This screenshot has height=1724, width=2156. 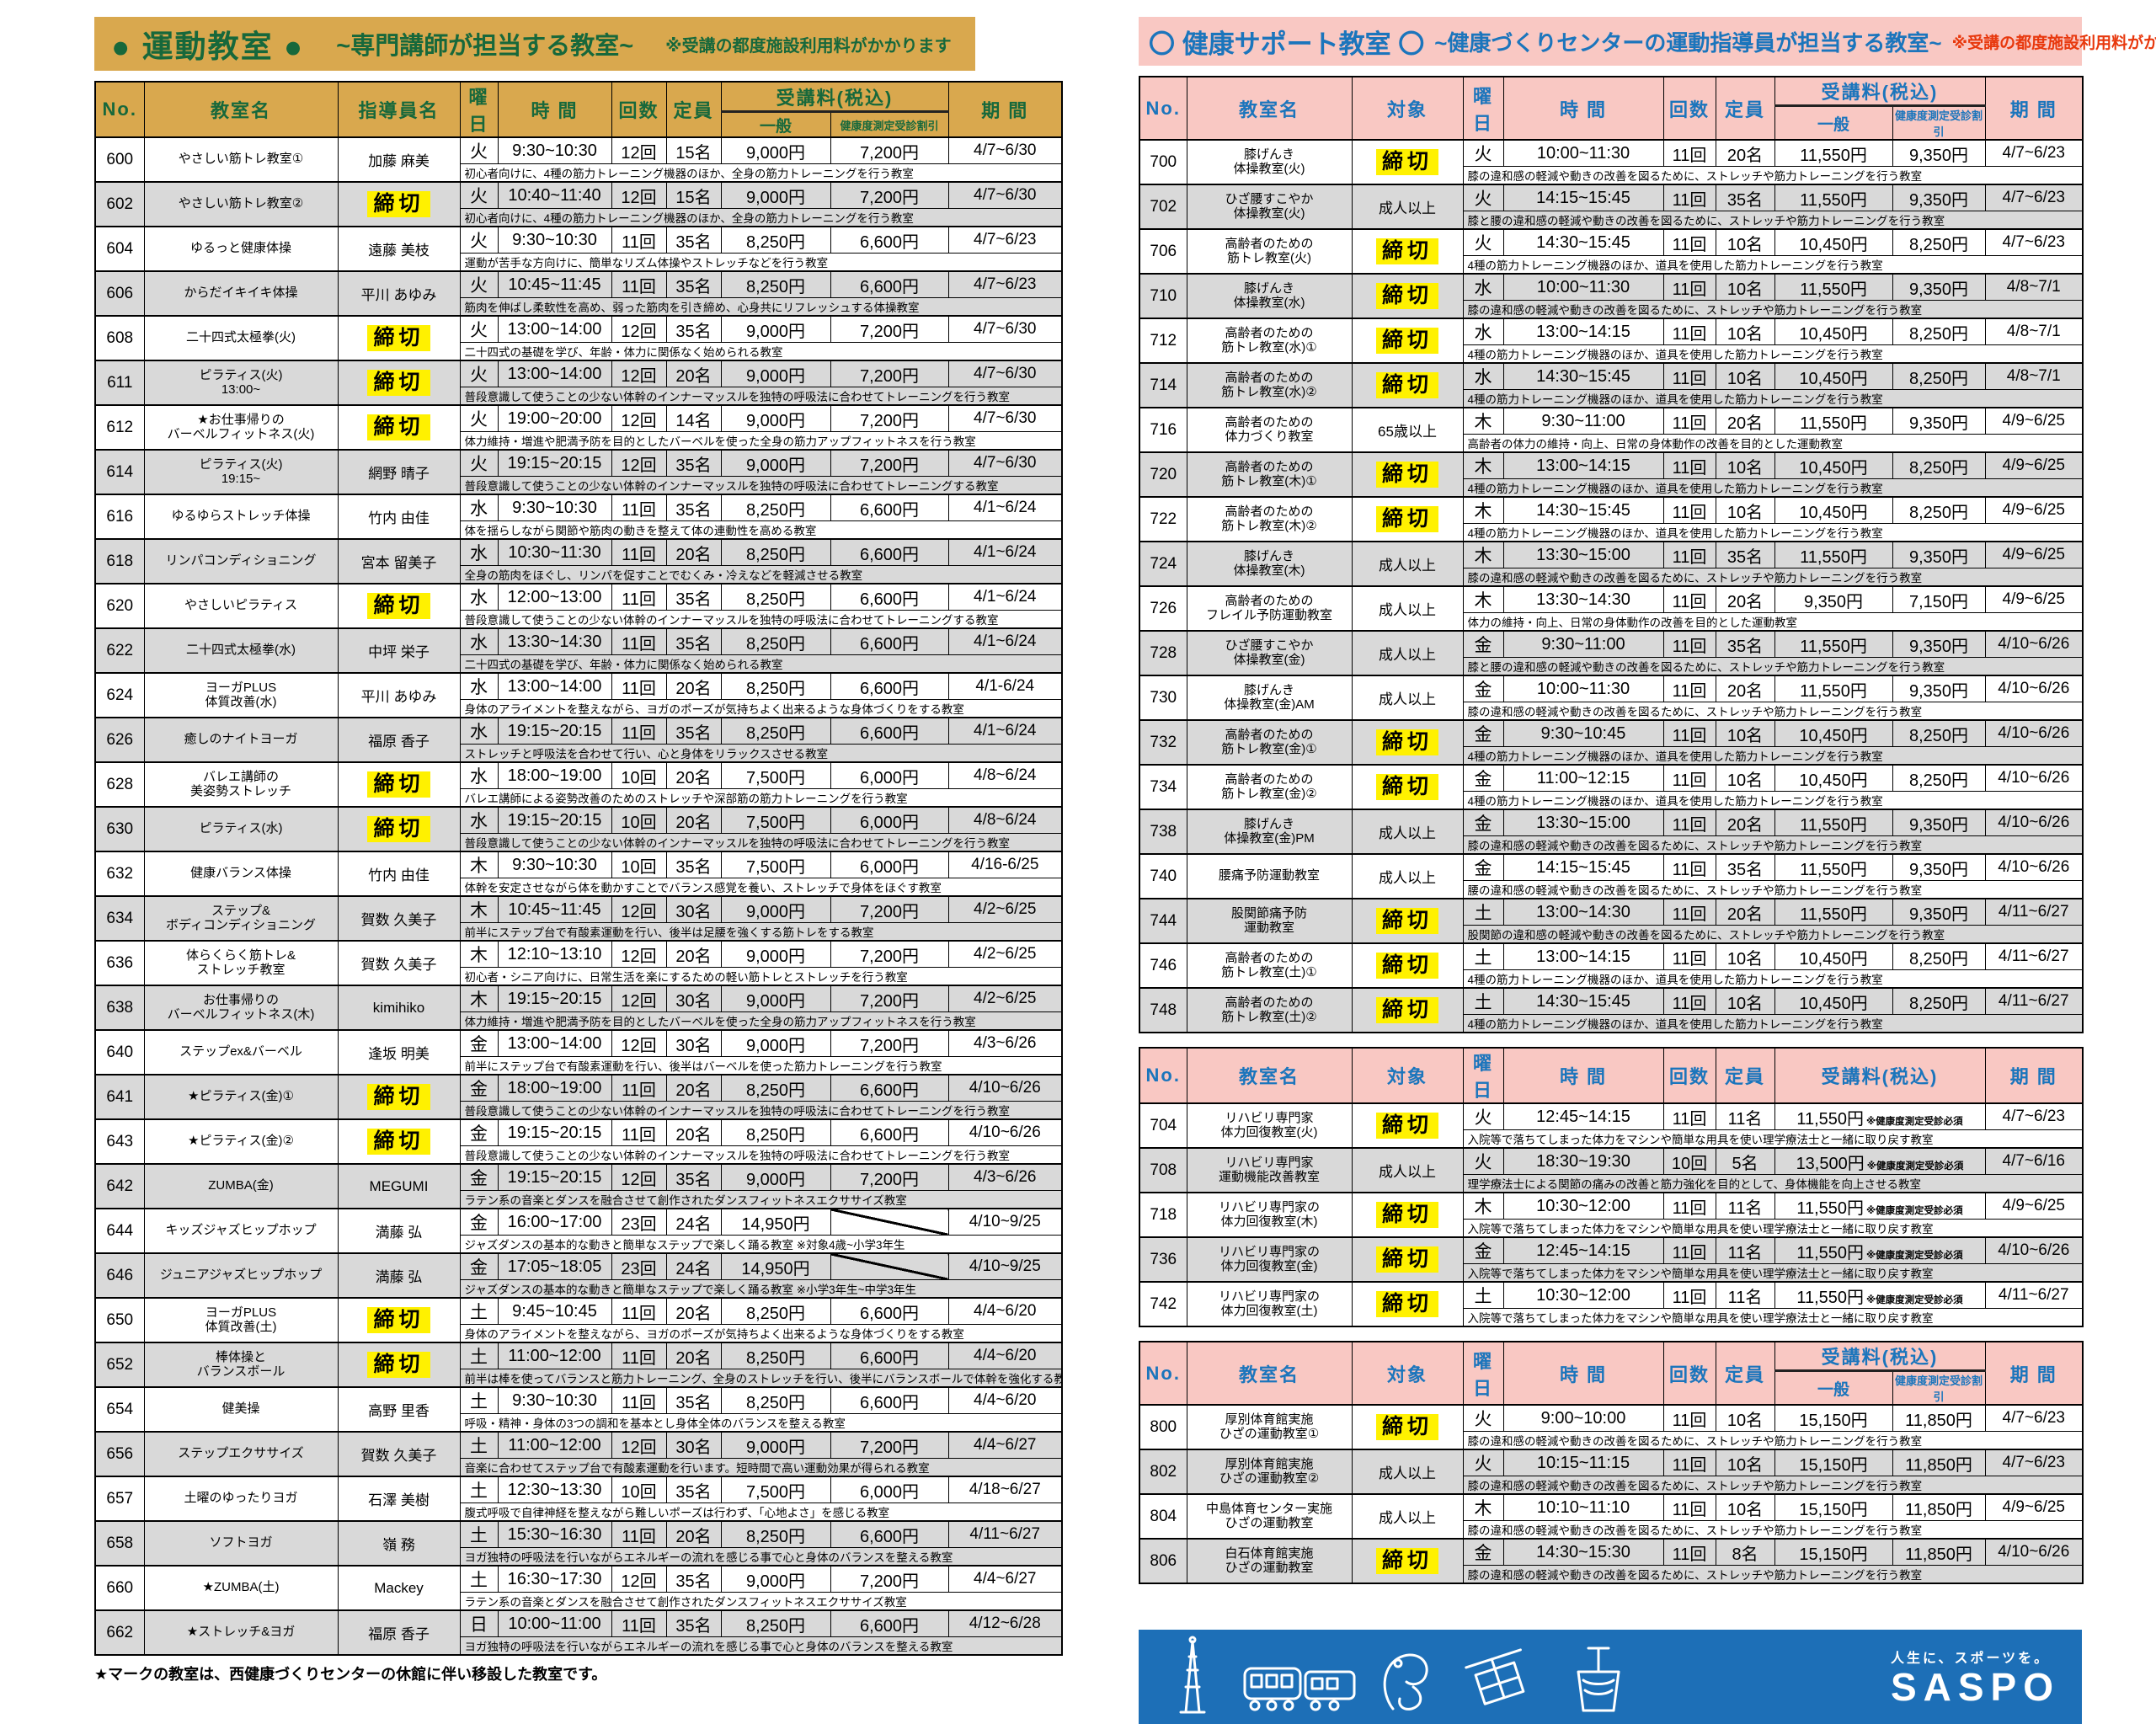 What do you see at coordinates (554, 597) in the screenshot?
I see `cell-time: 12:00~13:00` at bounding box center [554, 597].